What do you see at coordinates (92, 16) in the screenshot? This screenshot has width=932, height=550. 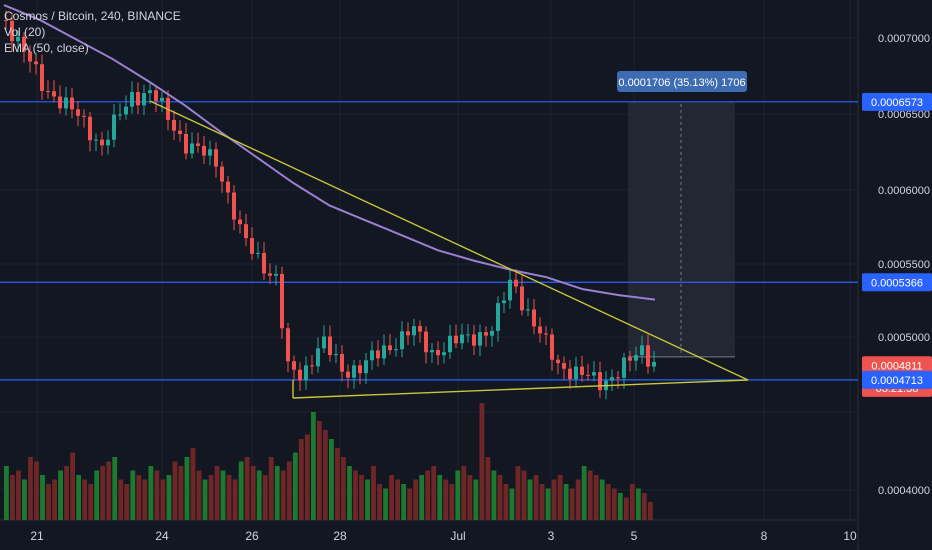 I see `symbol-title: Cosmos / Bitcoin, 240, BINANCE` at bounding box center [92, 16].